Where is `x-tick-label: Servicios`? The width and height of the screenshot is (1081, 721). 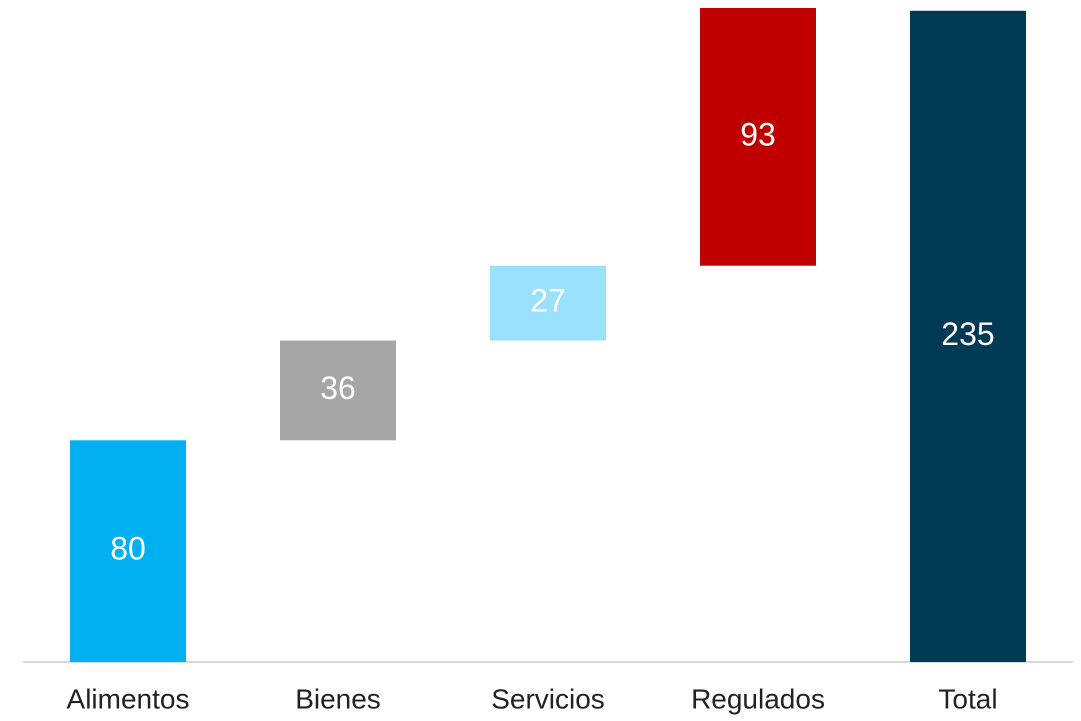 x-tick-label: Servicios is located at coordinates (548, 698).